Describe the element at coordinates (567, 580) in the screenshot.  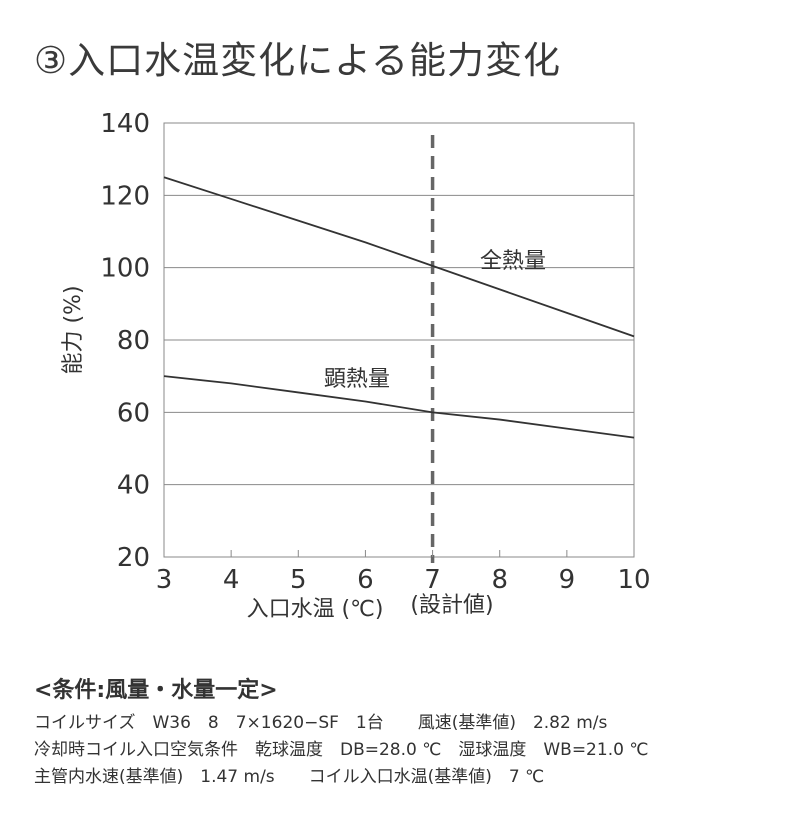
I see `x-tick-label: 9` at that location.